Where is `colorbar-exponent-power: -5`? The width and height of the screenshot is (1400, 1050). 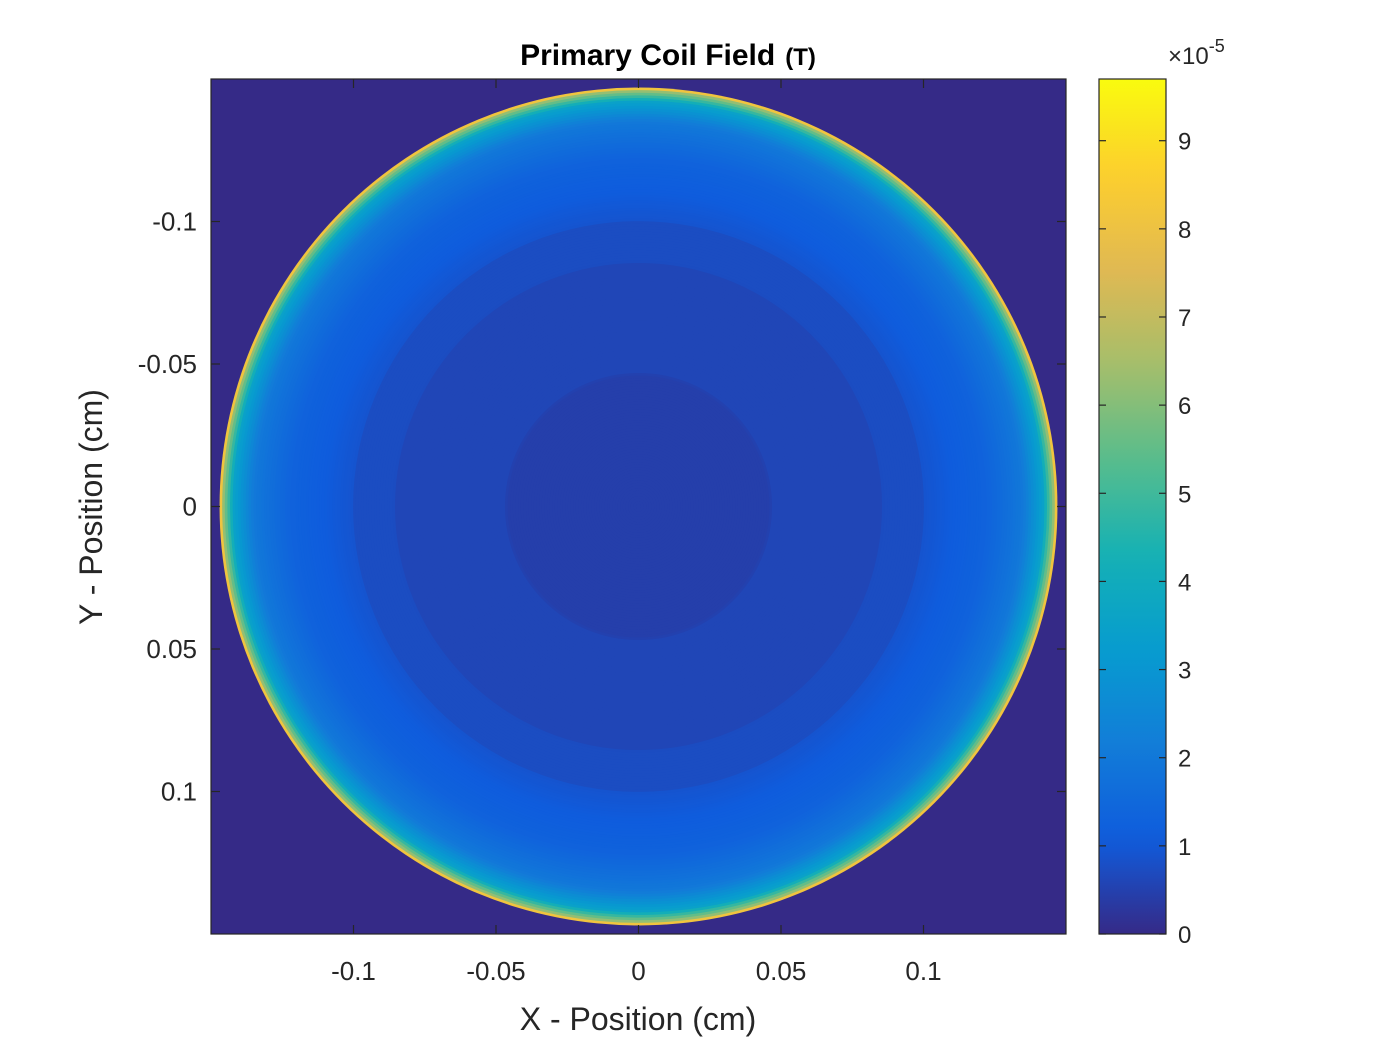
colorbar-exponent-power: -5 is located at coordinates (1217, 46).